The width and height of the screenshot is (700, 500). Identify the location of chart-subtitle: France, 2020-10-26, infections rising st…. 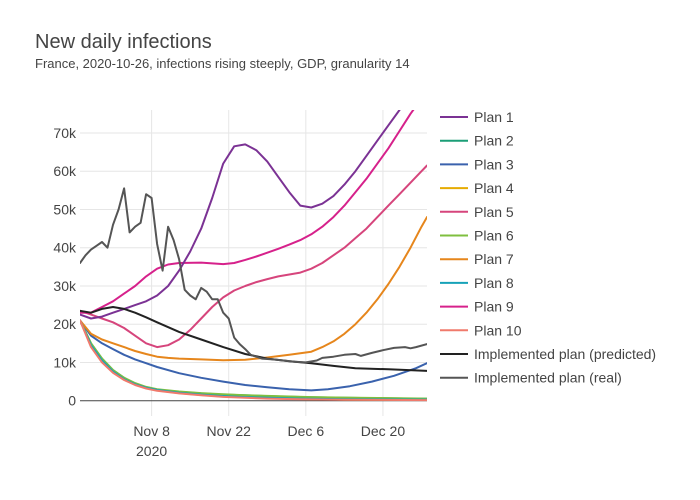
(222, 63).